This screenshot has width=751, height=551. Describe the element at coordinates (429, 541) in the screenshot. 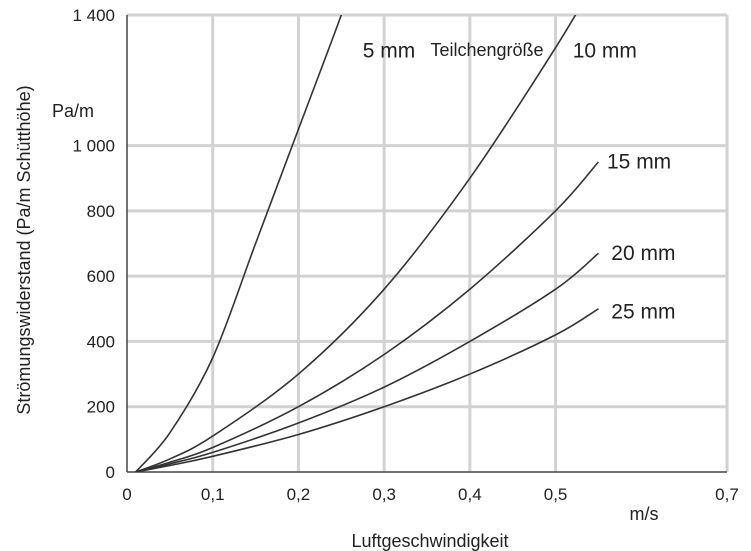

I see `x-axis-title: Luftgeschwindigkeit` at that location.